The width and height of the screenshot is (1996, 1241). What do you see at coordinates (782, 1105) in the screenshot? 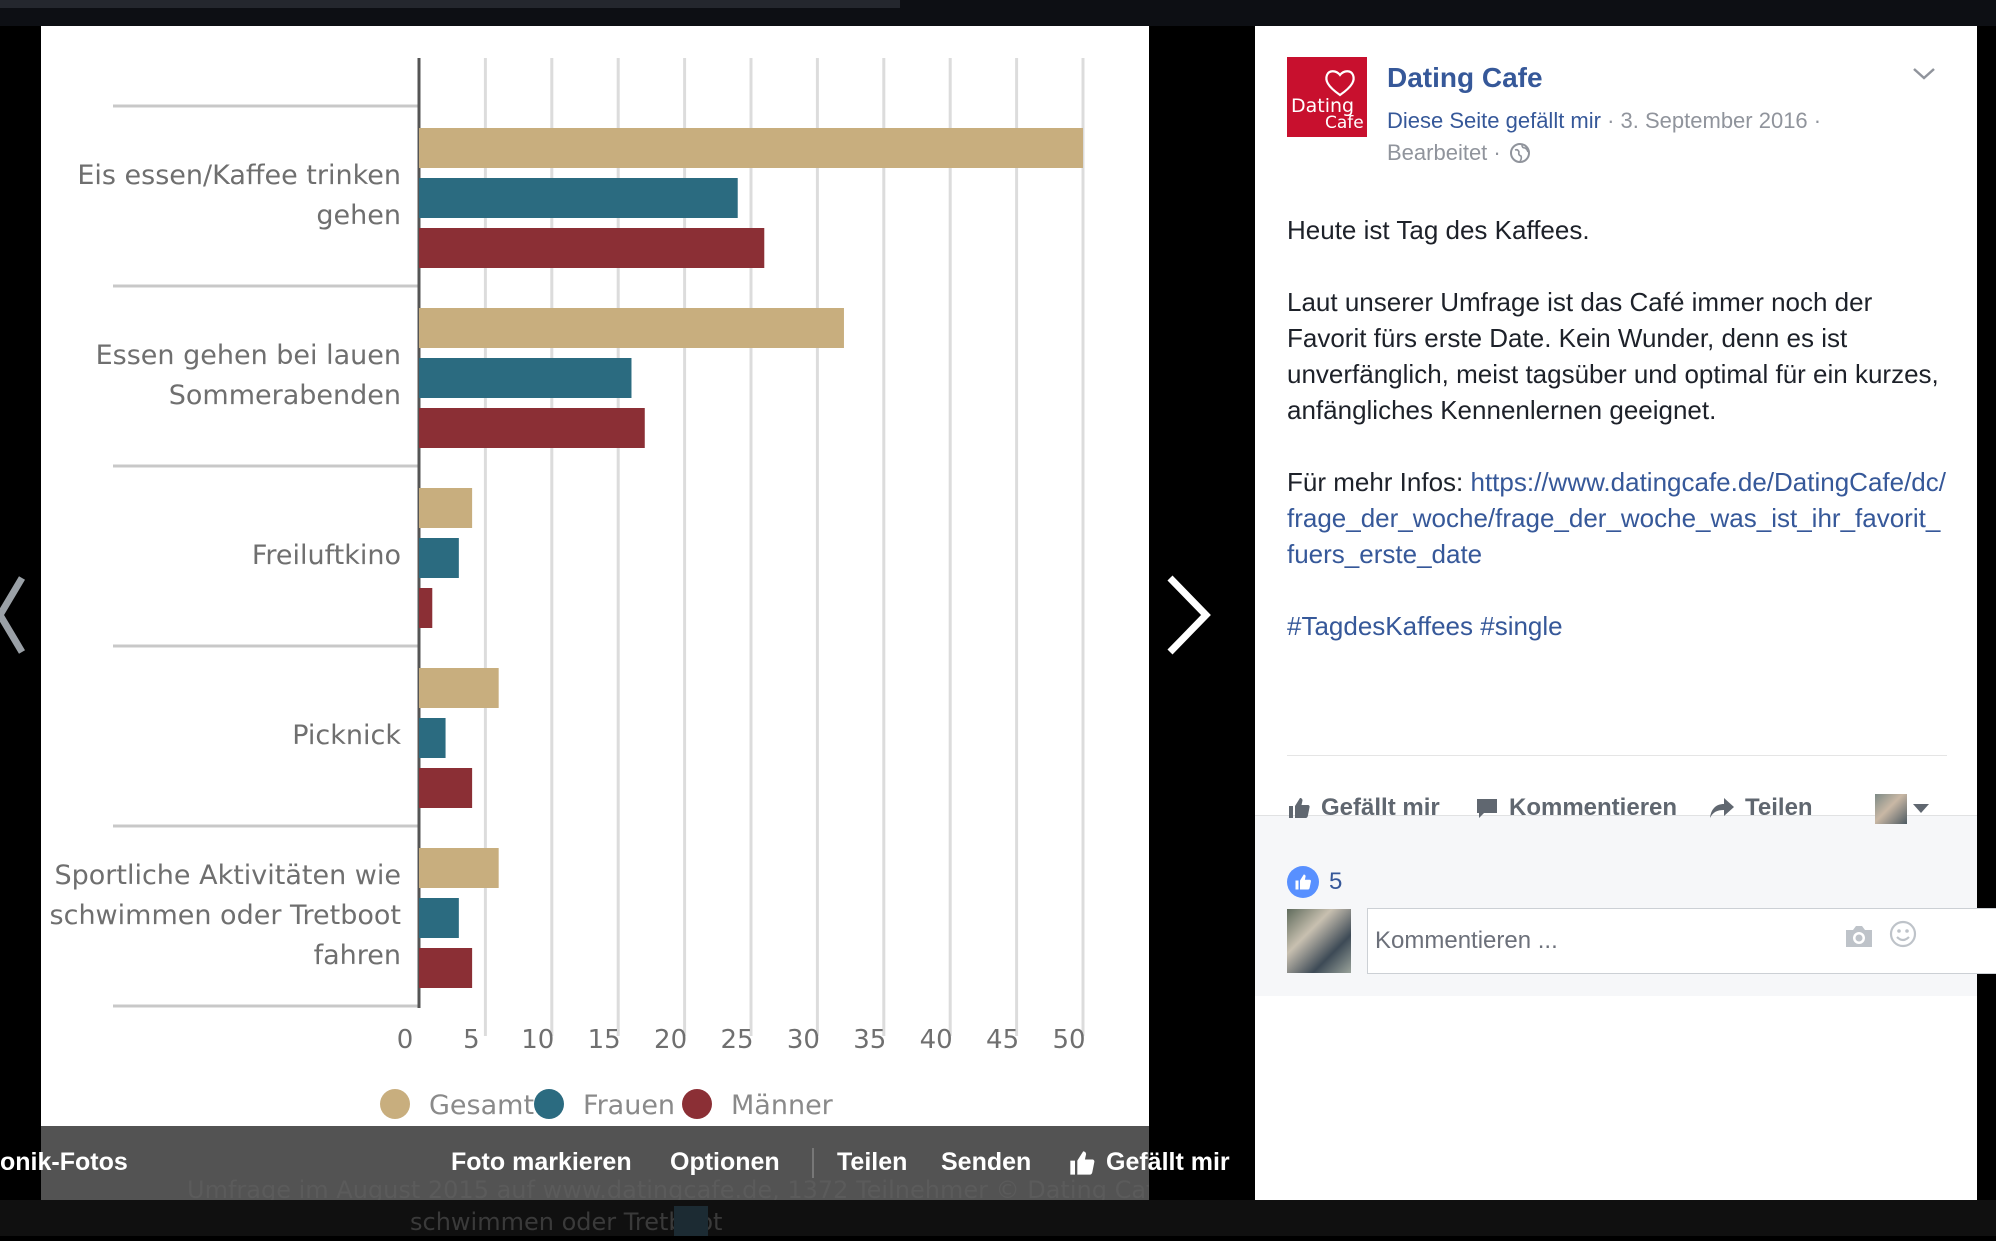
I see `legend-label-männer: Männer` at bounding box center [782, 1105].